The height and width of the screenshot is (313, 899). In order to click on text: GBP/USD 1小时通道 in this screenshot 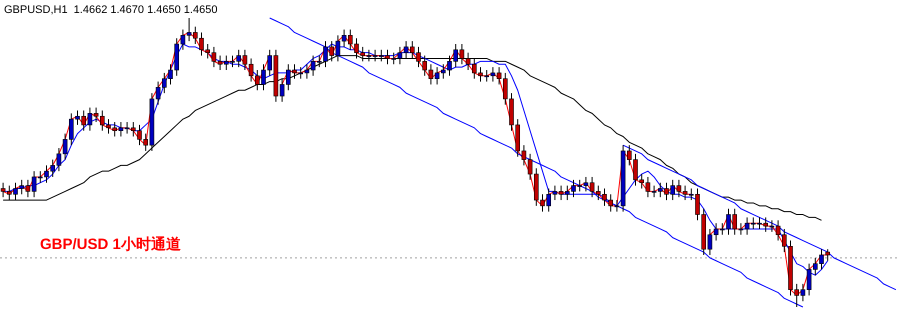, I will do `click(111, 244)`.